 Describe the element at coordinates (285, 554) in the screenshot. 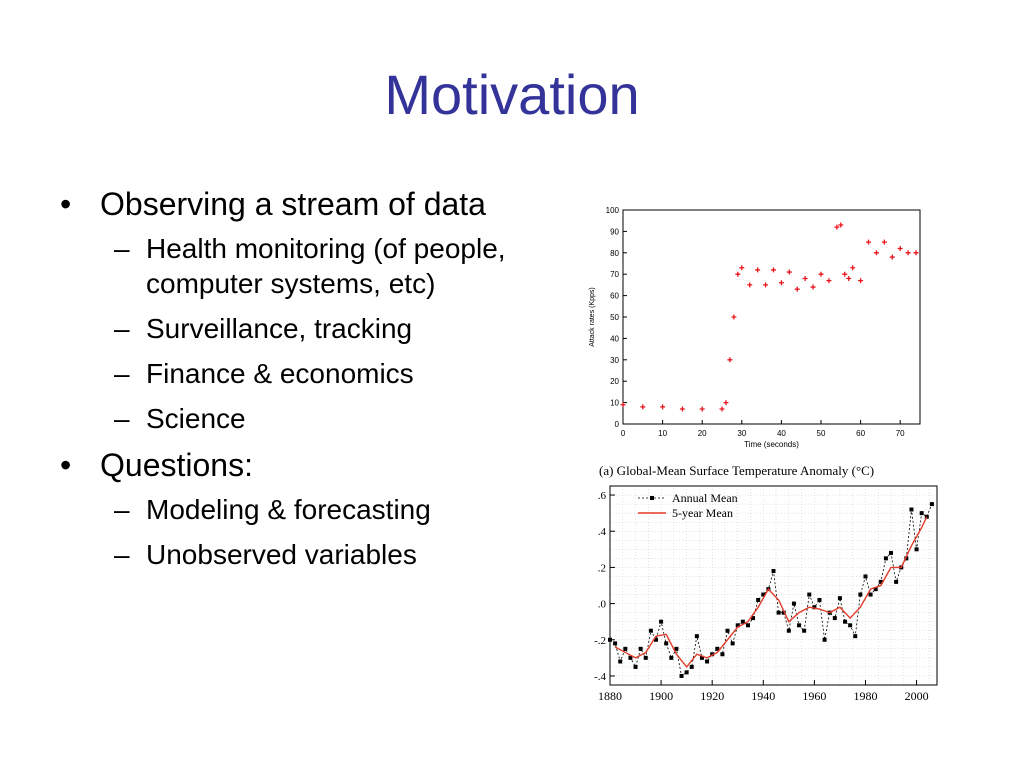

I see `sub-bullet-item: – Unobserved variables` at that location.